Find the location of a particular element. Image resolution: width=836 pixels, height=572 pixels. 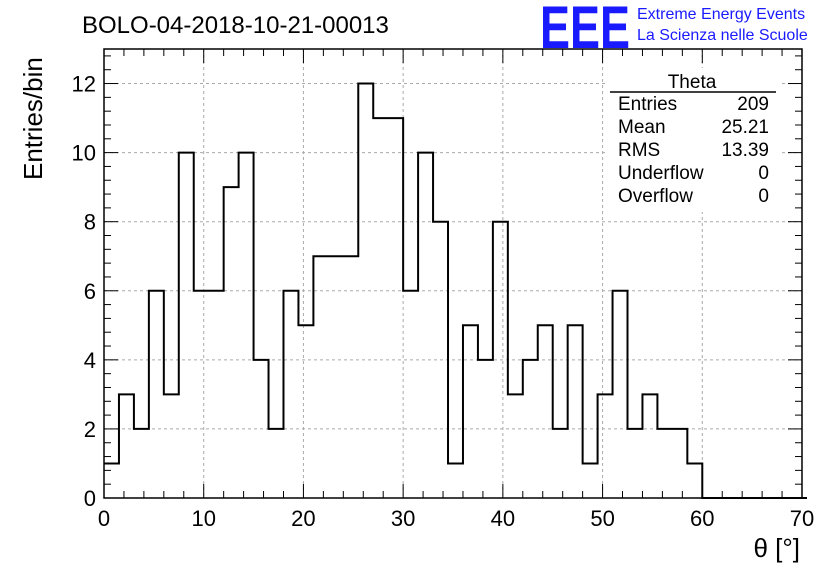

x-tick-label: 70 is located at coordinates (802, 518).